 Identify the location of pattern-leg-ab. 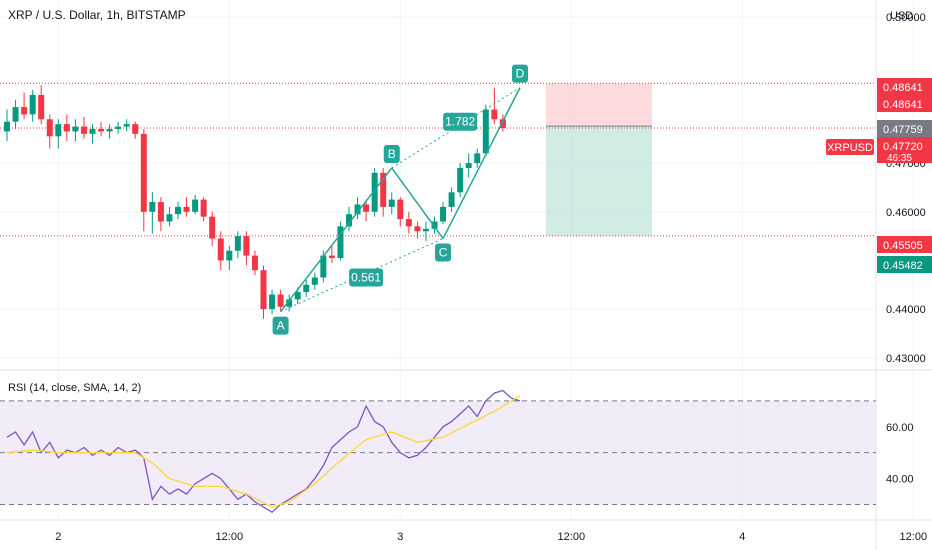
(336, 240).